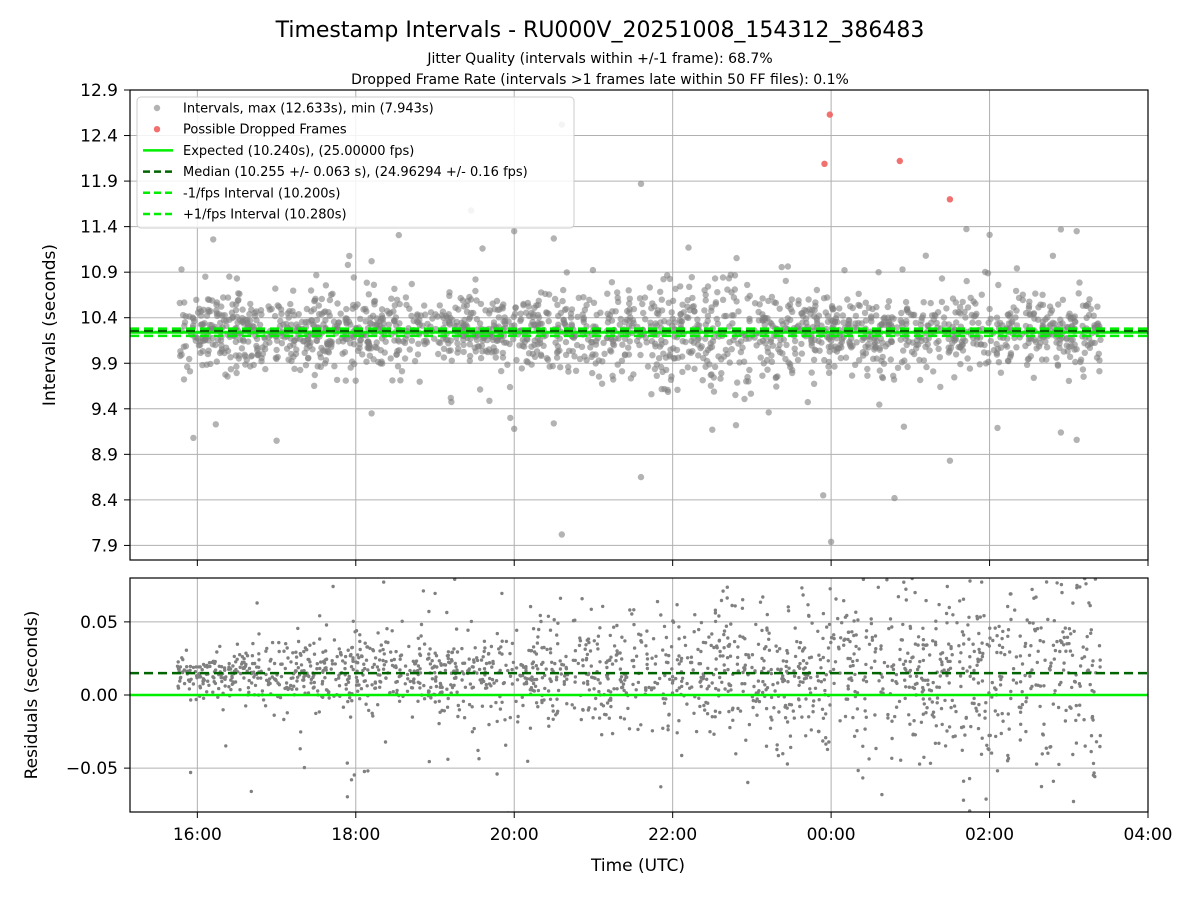 This screenshot has height=900, width=1200. Describe the element at coordinates (1061, 229) in the screenshot. I see `interval-outlier-point` at that location.